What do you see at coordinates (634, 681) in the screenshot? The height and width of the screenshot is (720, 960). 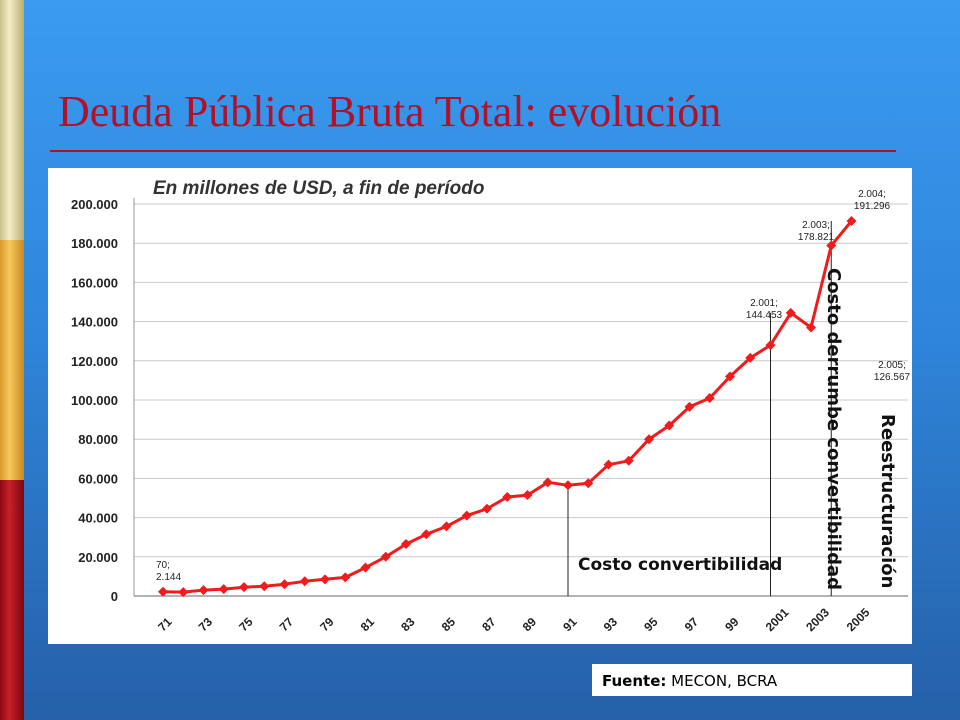 I see `source-label: Fuente:` at bounding box center [634, 681].